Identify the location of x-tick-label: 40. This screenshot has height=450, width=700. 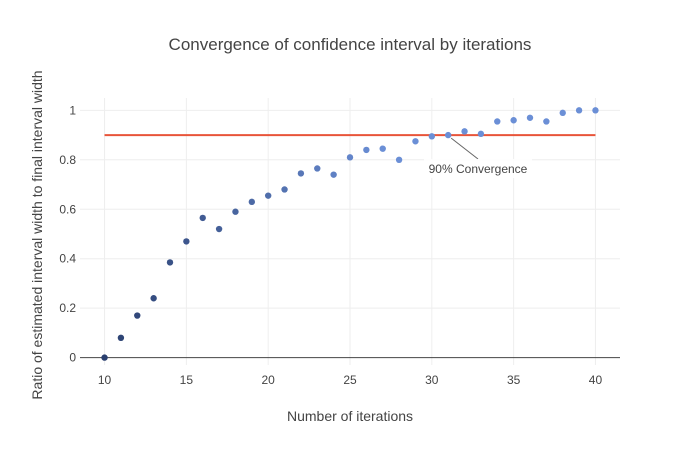
(596, 380).